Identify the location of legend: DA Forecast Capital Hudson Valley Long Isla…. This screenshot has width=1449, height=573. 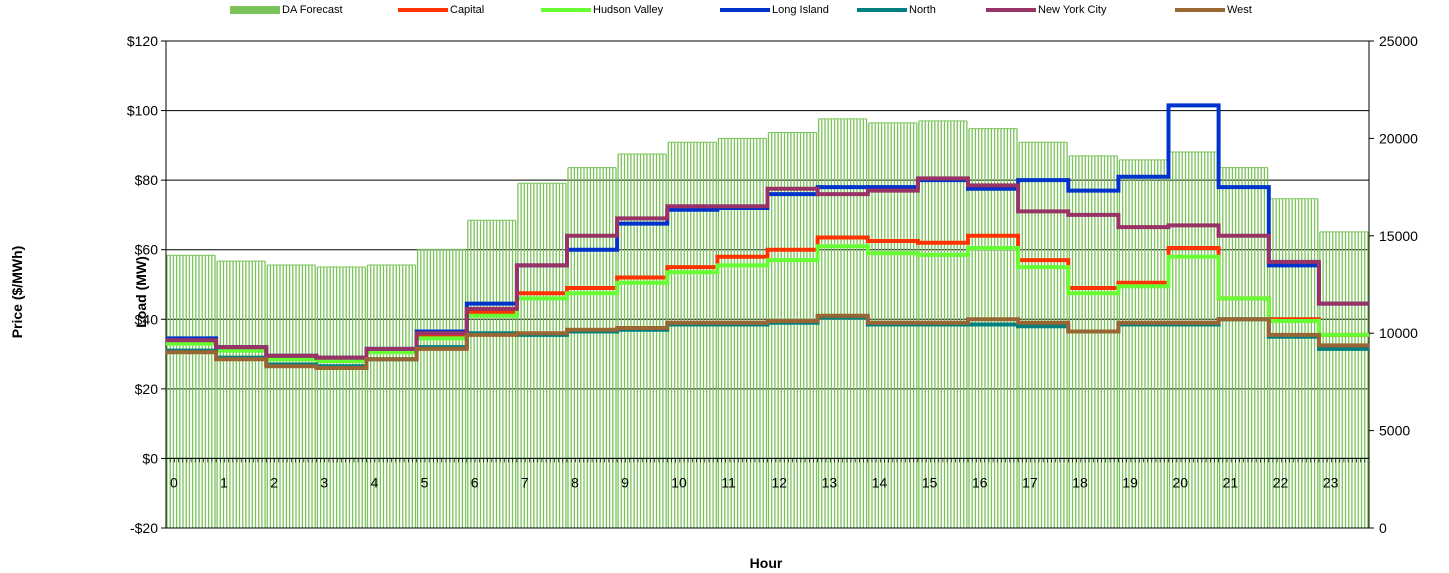
(724, 12).